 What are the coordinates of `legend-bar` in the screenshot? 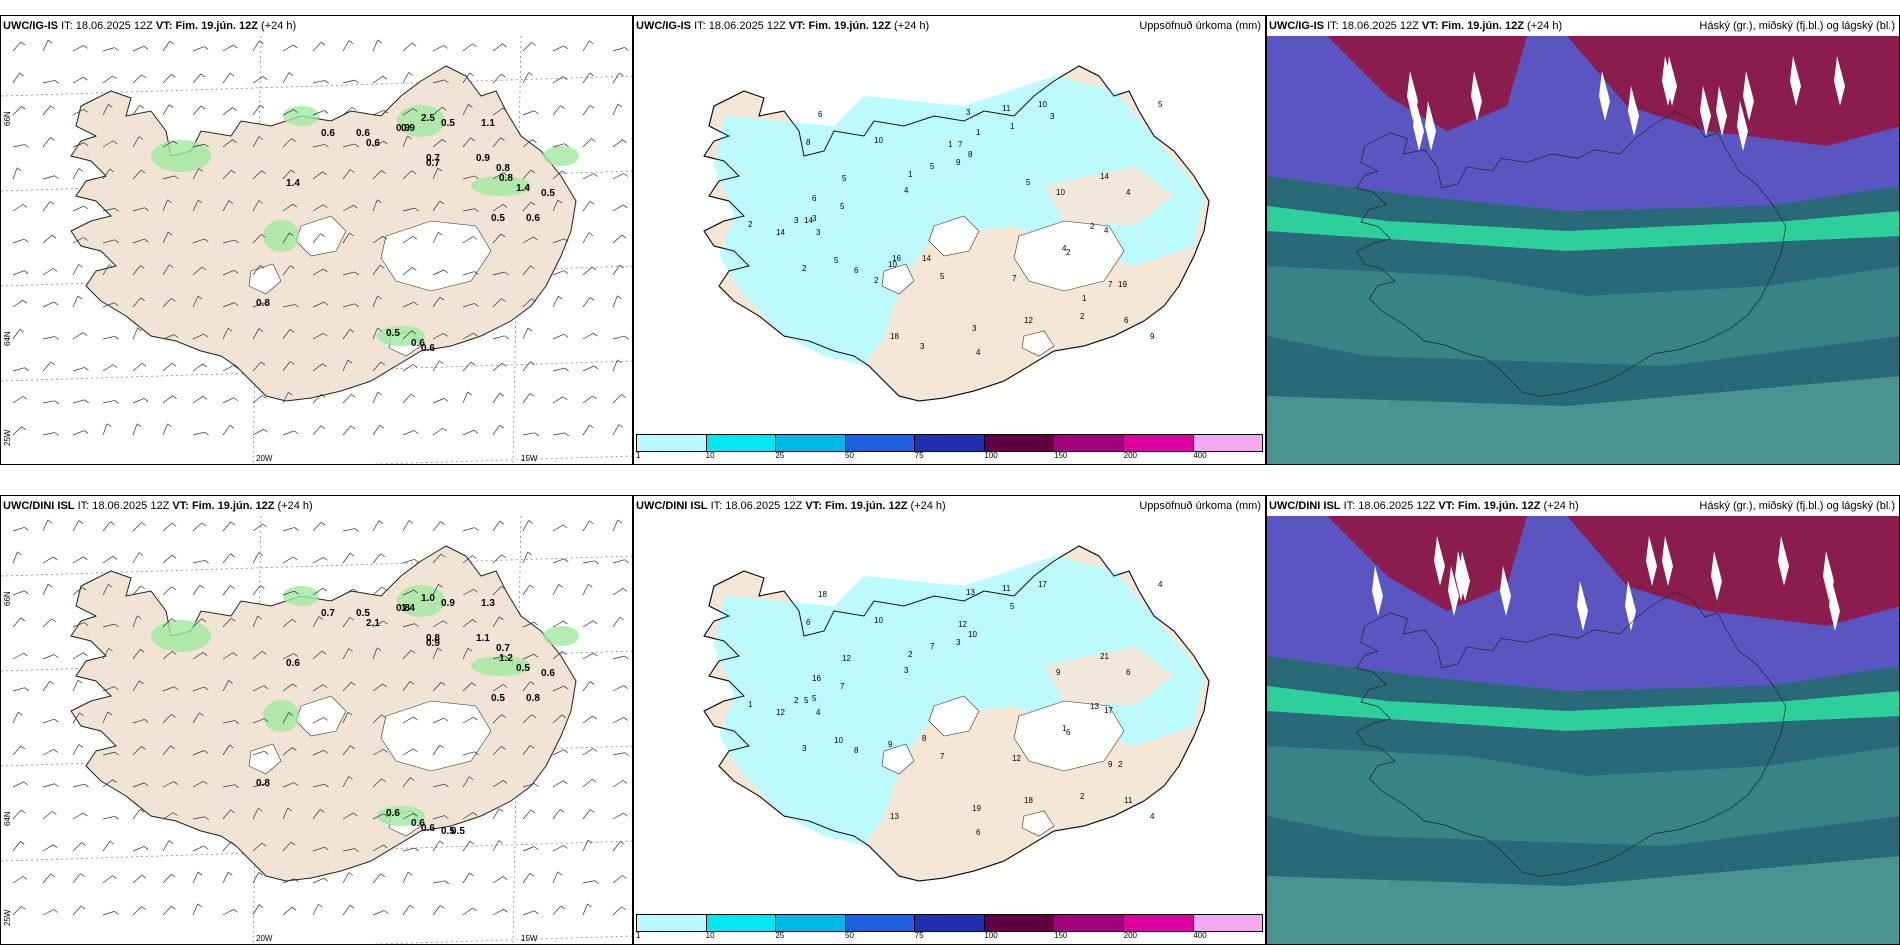 It's located at (949, 443).